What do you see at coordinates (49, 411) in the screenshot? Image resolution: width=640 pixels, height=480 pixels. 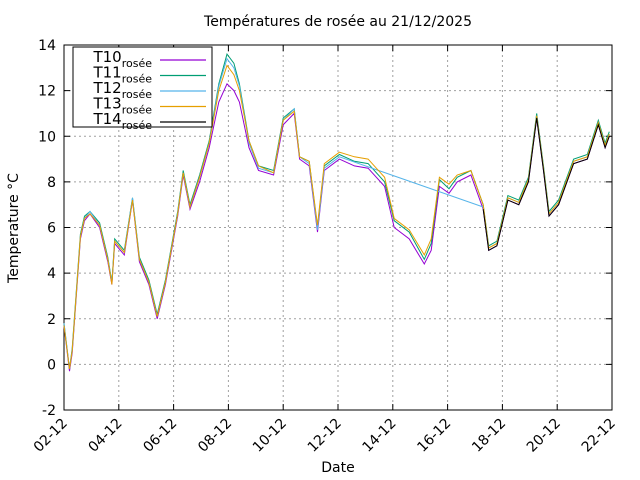 I see `y-tick-label: -2` at bounding box center [49, 411].